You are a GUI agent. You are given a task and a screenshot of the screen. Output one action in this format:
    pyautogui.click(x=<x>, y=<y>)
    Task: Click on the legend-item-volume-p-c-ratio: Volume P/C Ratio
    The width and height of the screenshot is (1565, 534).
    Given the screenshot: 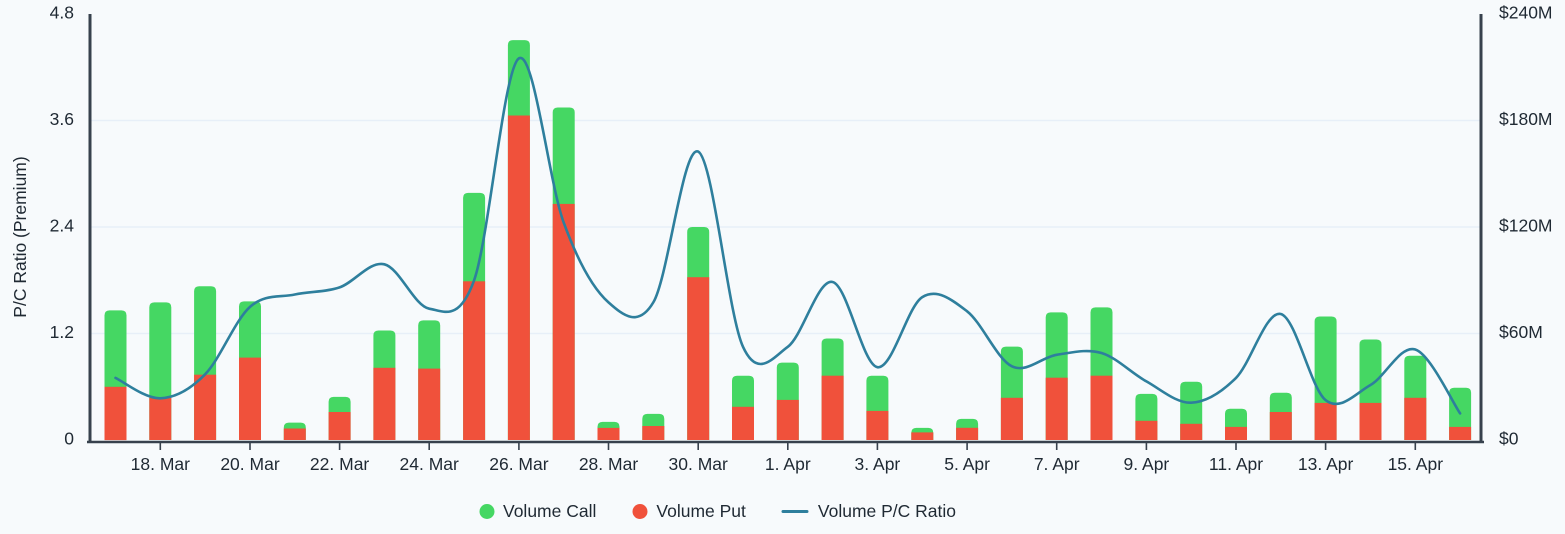 What is the action you would take?
    pyautogui.click(x=869, y=511)
    